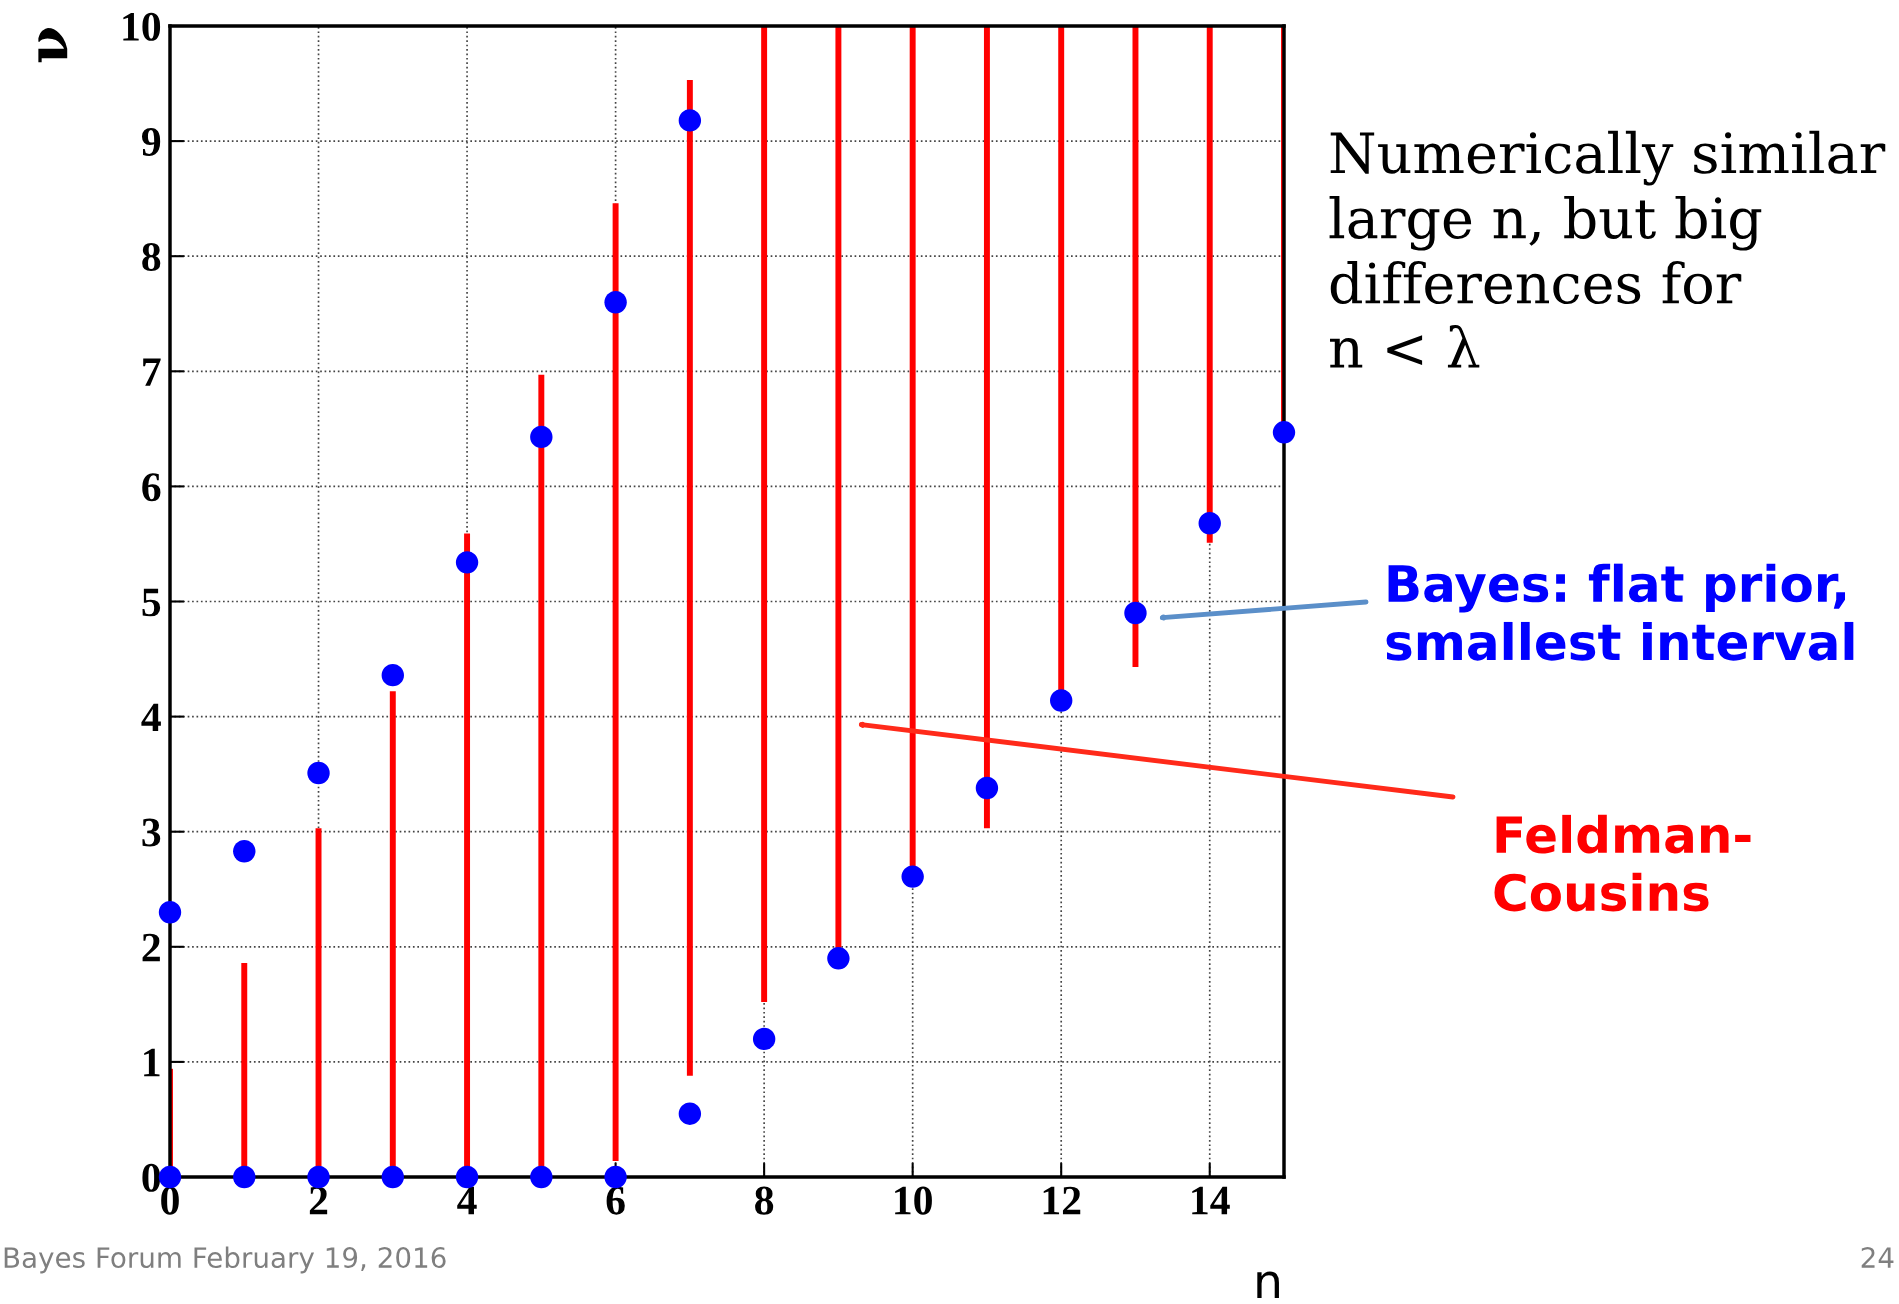 Image resolution: width=1899 pixels, height=1304 pixels. I want to click on y-tick-label: 1, so click(152, 1062).